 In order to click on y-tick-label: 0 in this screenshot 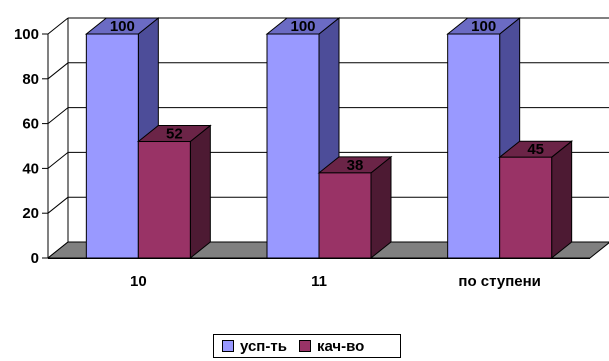, I will do `click(35, 258)`.